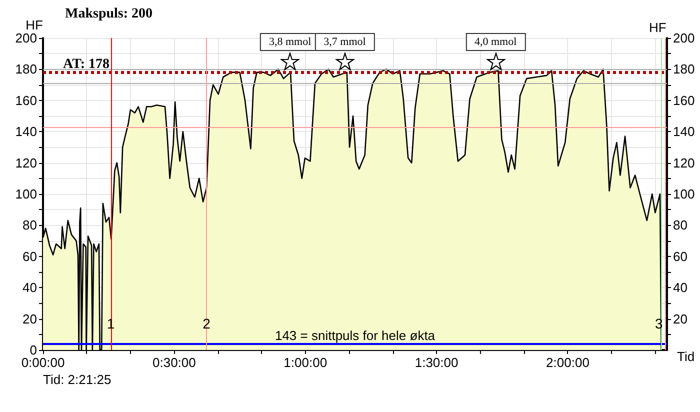 The width and height of the screenshot is (700, 412). What do you see at coordinates (306, 362) in the screenshot?
I see `x-tick-label: 1:00:00` at bounding box center [306, 362].